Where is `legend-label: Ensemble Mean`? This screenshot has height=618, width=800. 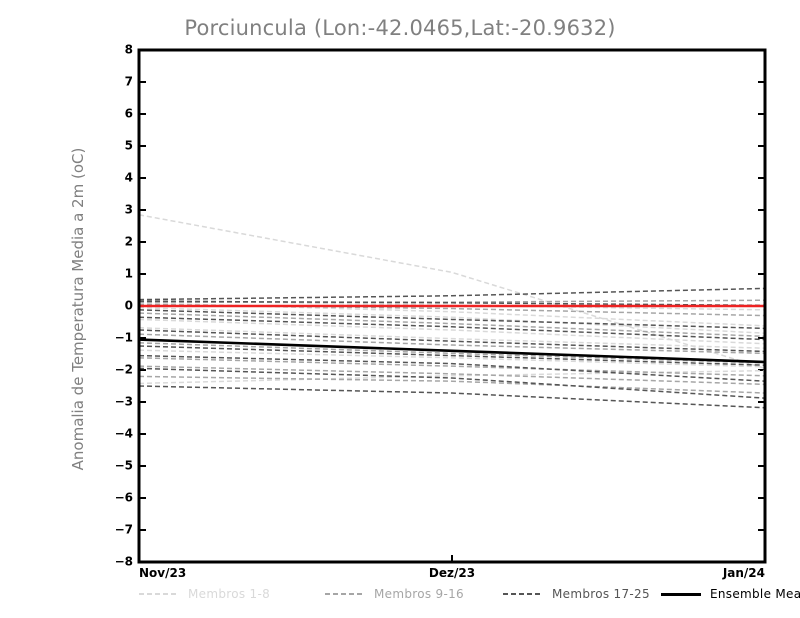
legend-label: Ensemble Mean is located at coordinates (755, 594).